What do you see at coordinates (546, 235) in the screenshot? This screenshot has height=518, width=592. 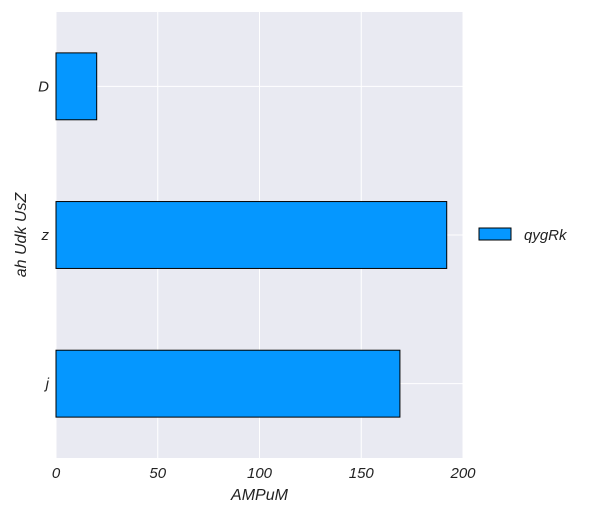 I see `legend-label: qygRk` at bounding box center [546, 235].